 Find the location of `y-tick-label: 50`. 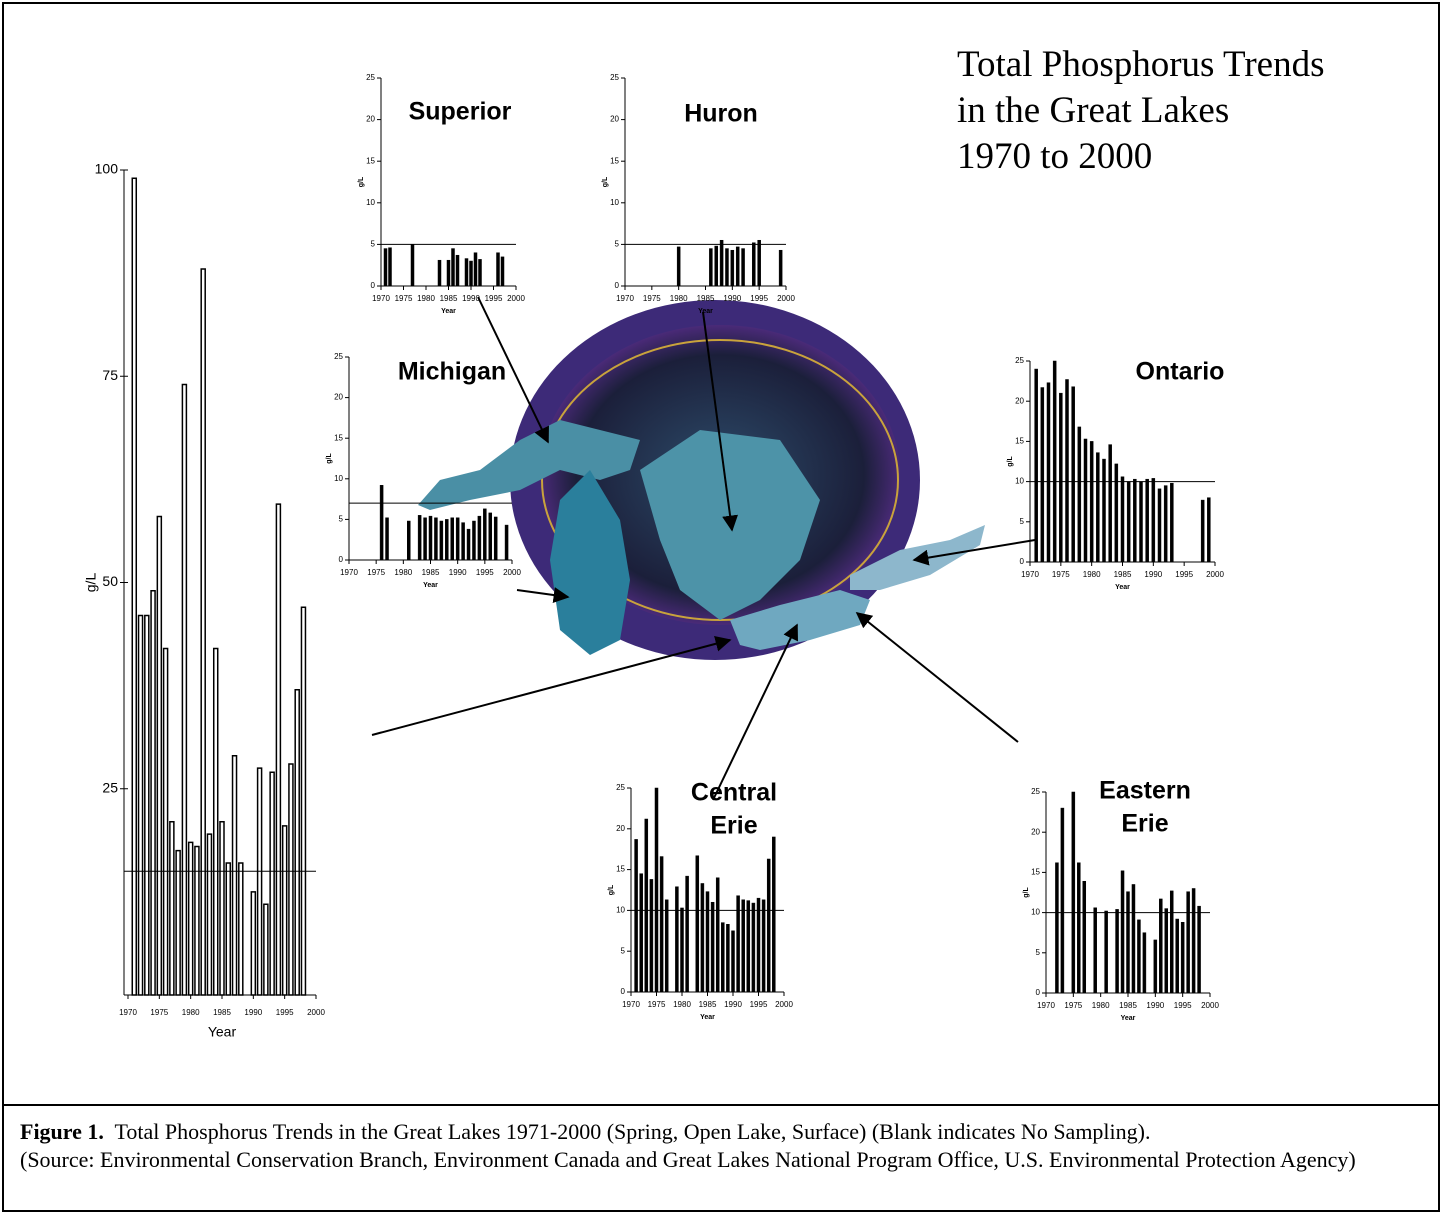

y-tick-label: 50 is located at coordinates (110, 581).